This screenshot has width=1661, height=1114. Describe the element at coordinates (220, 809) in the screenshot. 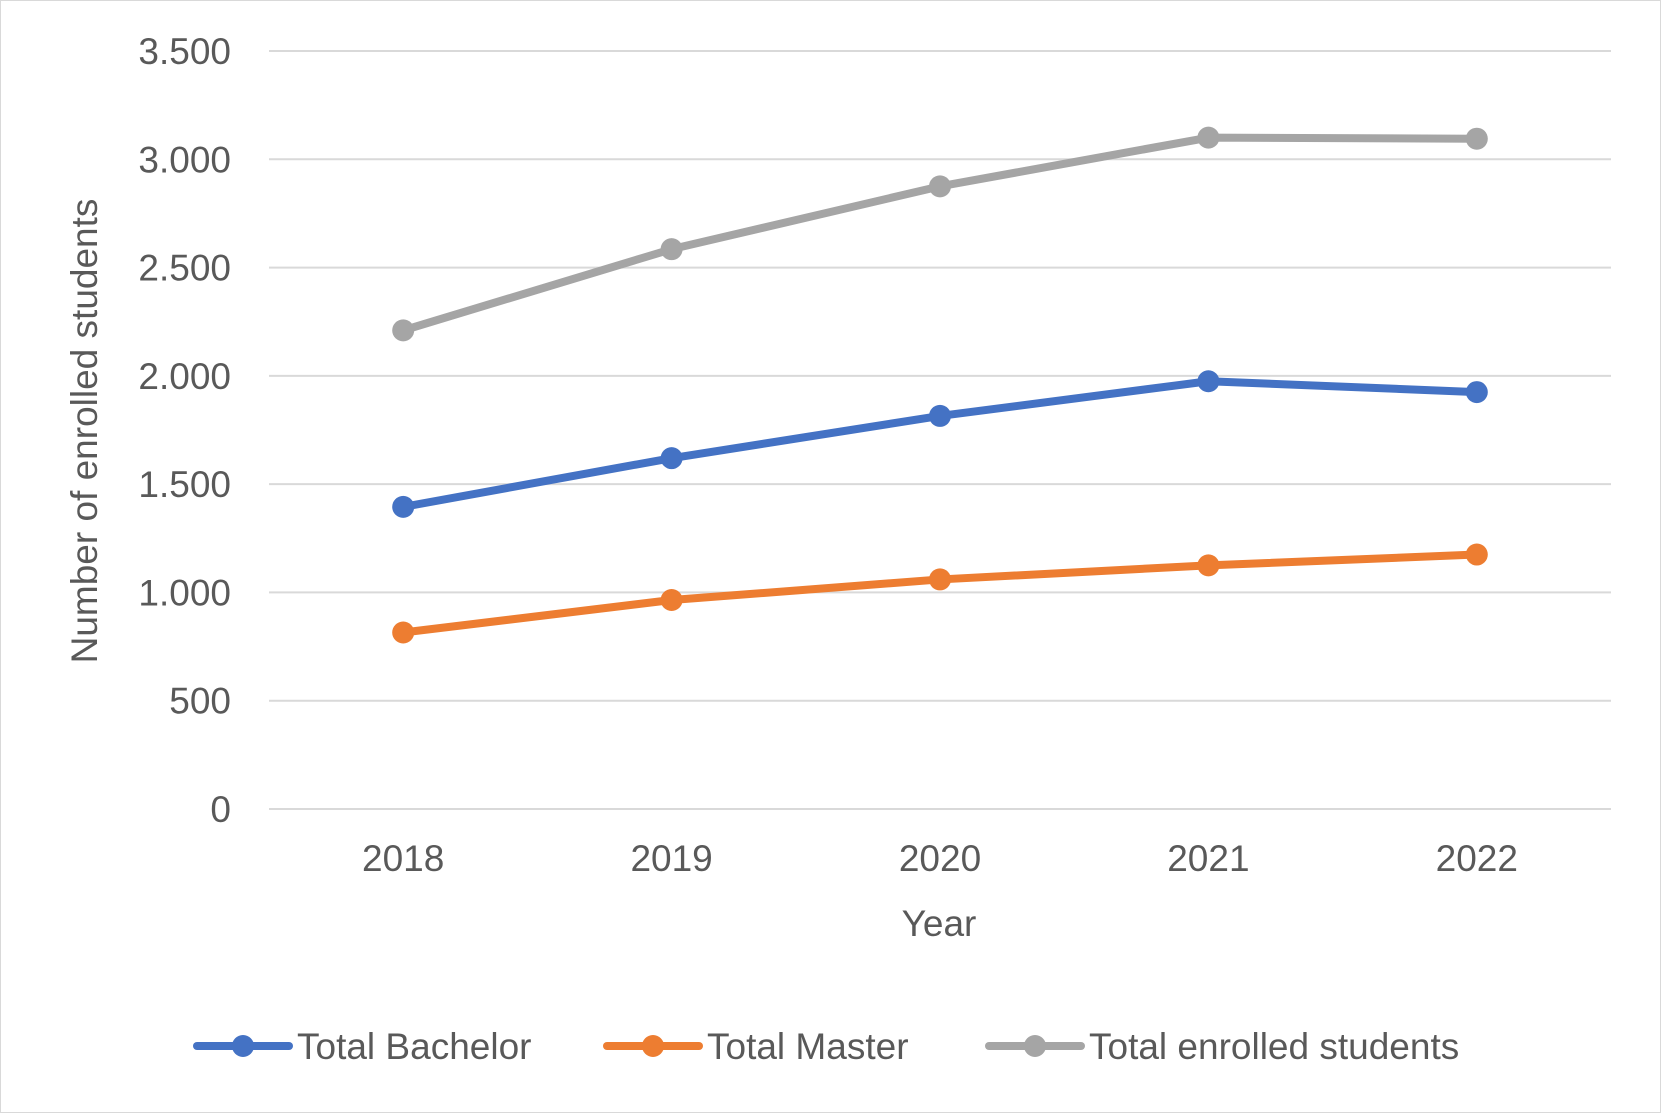

I see `y-tick-label: 0` at that location.